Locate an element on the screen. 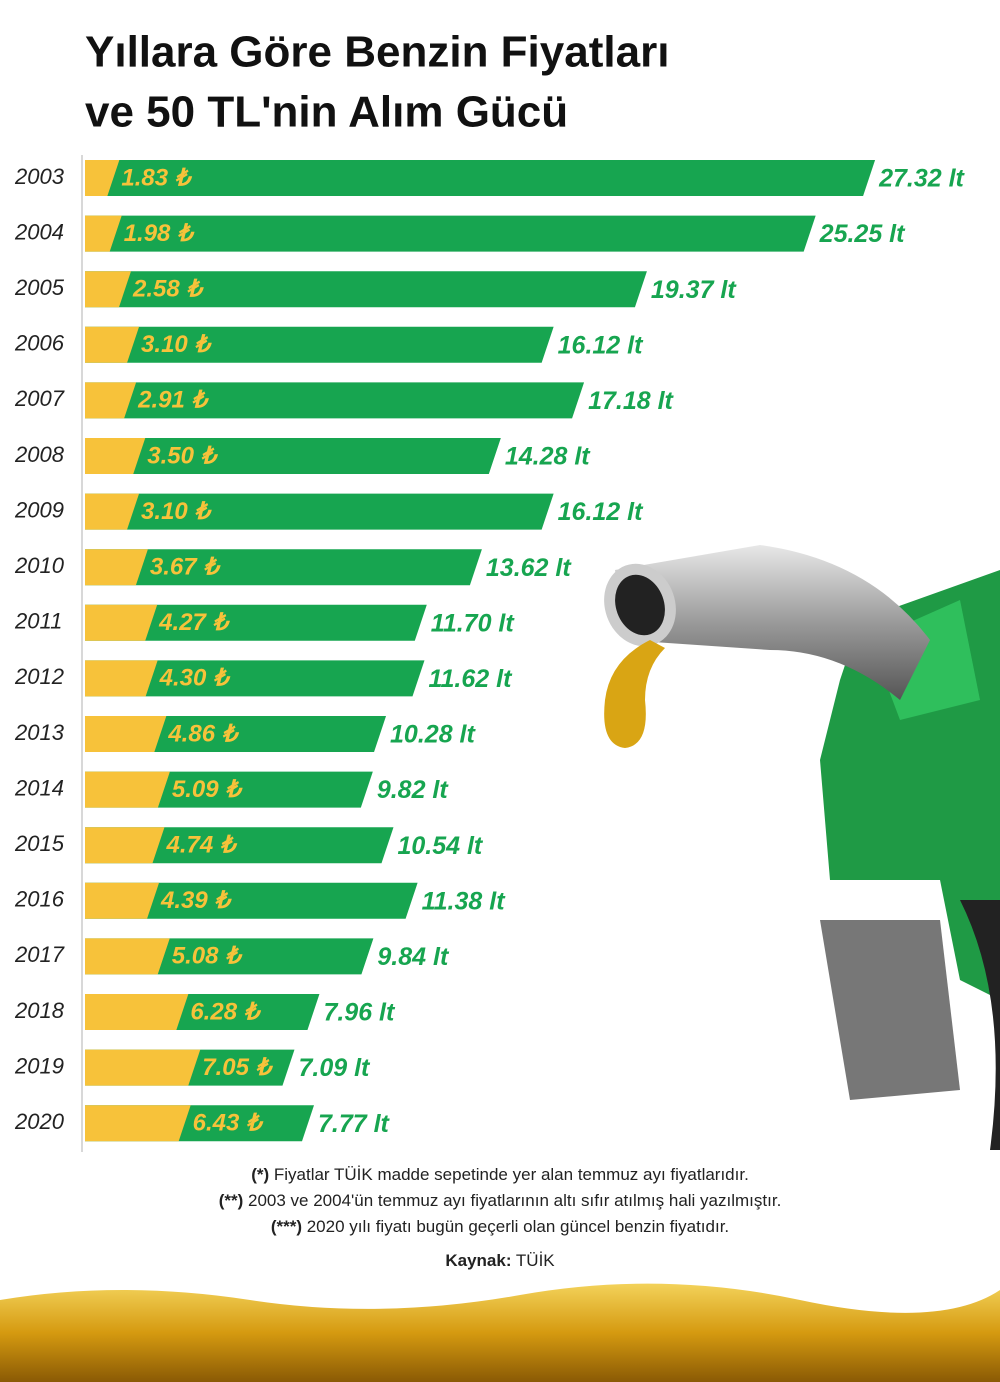 Image resolution: width=1000 pixels, height=1382 pixels. y-tick-label: 2005 is located at coordinates (39, 287).